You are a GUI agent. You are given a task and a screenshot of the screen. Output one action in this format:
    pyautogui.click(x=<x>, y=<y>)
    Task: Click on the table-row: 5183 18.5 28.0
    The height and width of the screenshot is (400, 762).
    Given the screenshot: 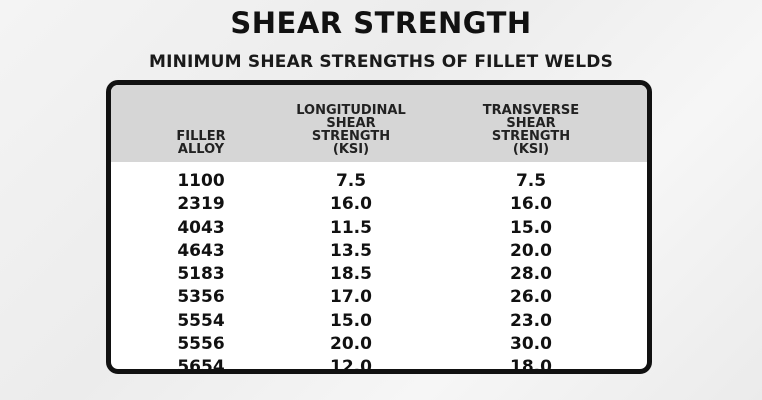 What is the action you would take?
    pyautogui.click(x=379, y=274)
    